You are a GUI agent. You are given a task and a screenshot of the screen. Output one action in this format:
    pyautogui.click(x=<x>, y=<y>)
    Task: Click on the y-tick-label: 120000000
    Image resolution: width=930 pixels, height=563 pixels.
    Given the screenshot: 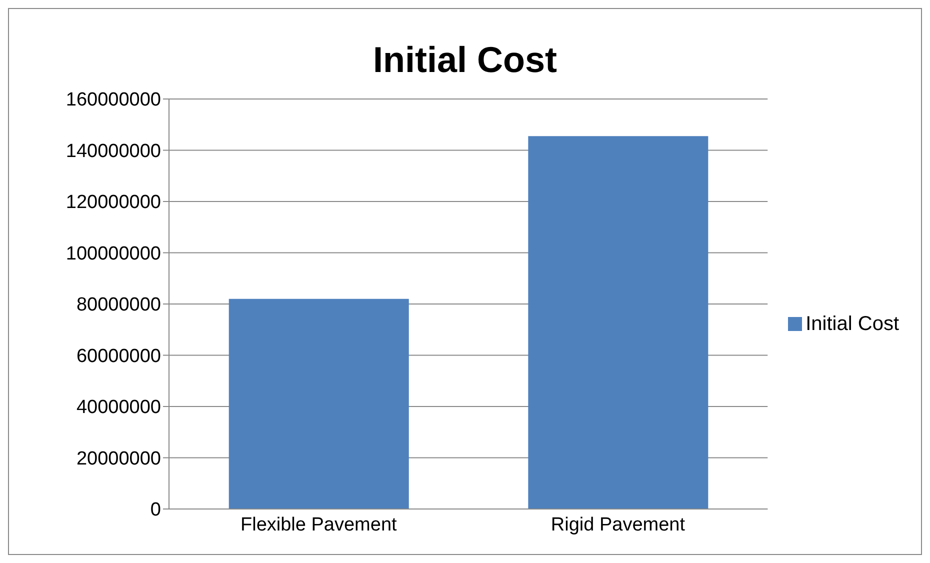 What is the action you would take?
    pyautogui.click(x=113, y=203)
    